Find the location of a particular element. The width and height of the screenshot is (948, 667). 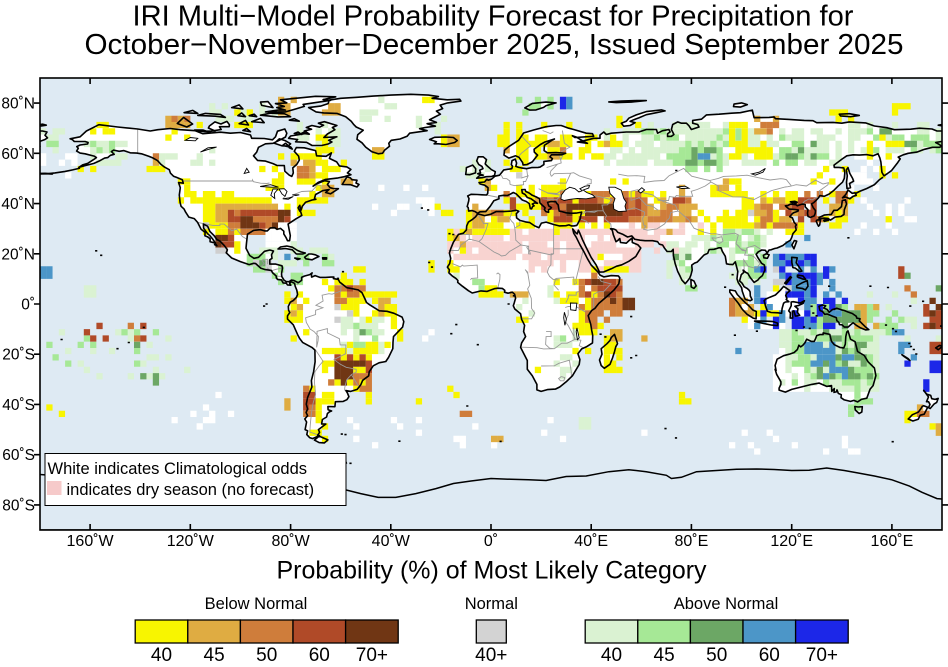

svg-text: 80˚N is located at coordinates (18, 104).